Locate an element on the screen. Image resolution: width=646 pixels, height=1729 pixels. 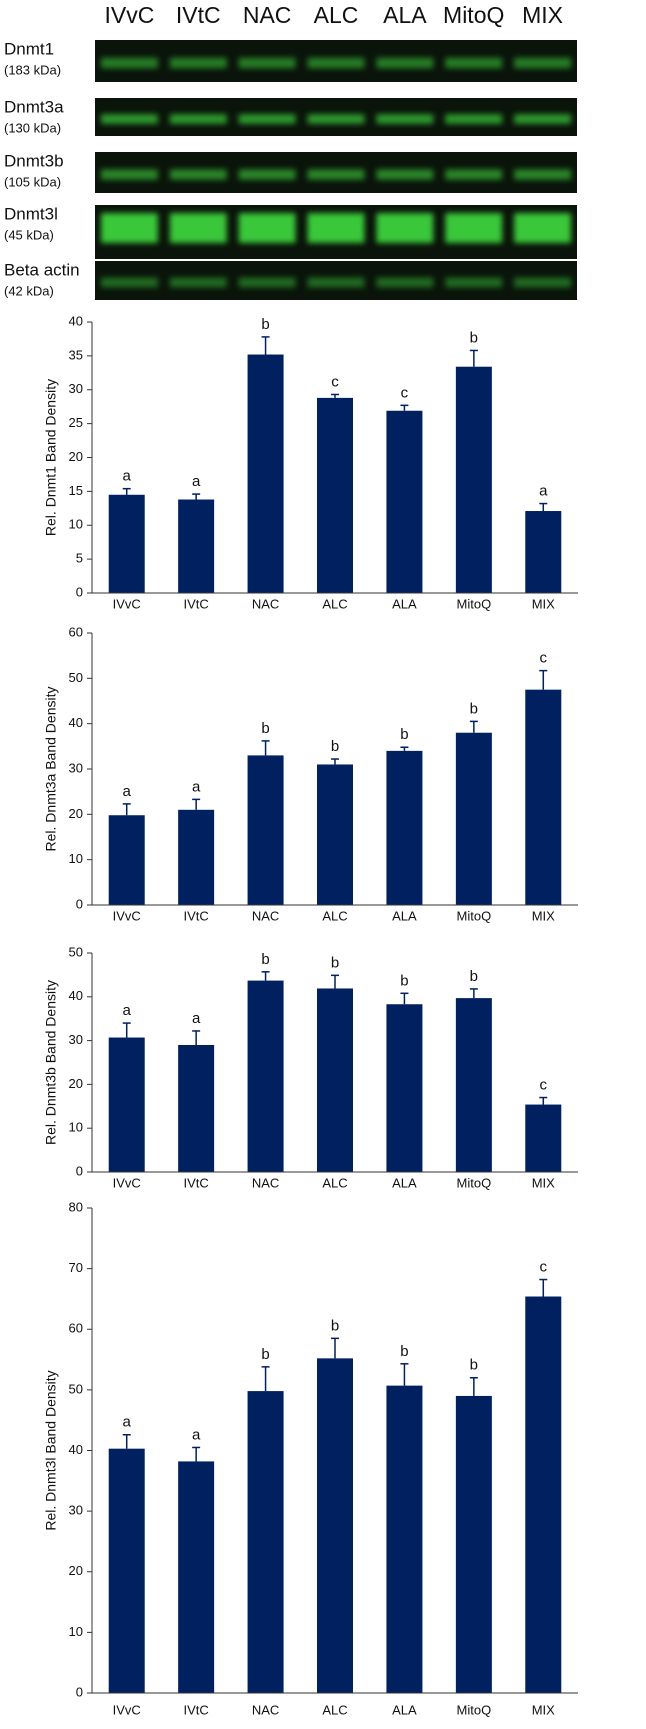
protein-size: (105 kDa) is located at coordinates (32, 181).